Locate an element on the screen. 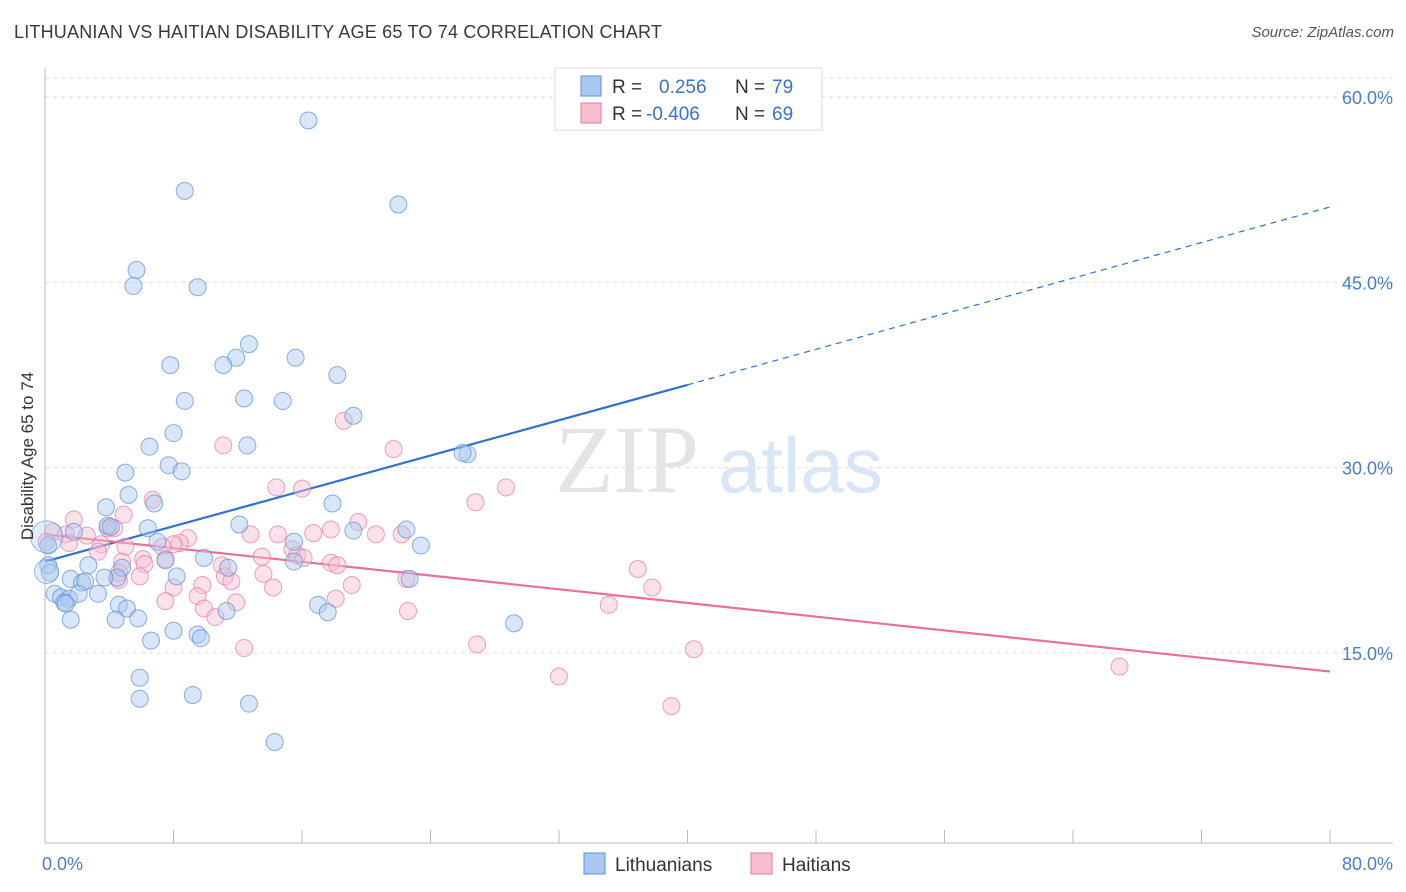 This screenshot has height=892, width=1406. legend-r-label-2: R = is located at coordinates (627, 114).